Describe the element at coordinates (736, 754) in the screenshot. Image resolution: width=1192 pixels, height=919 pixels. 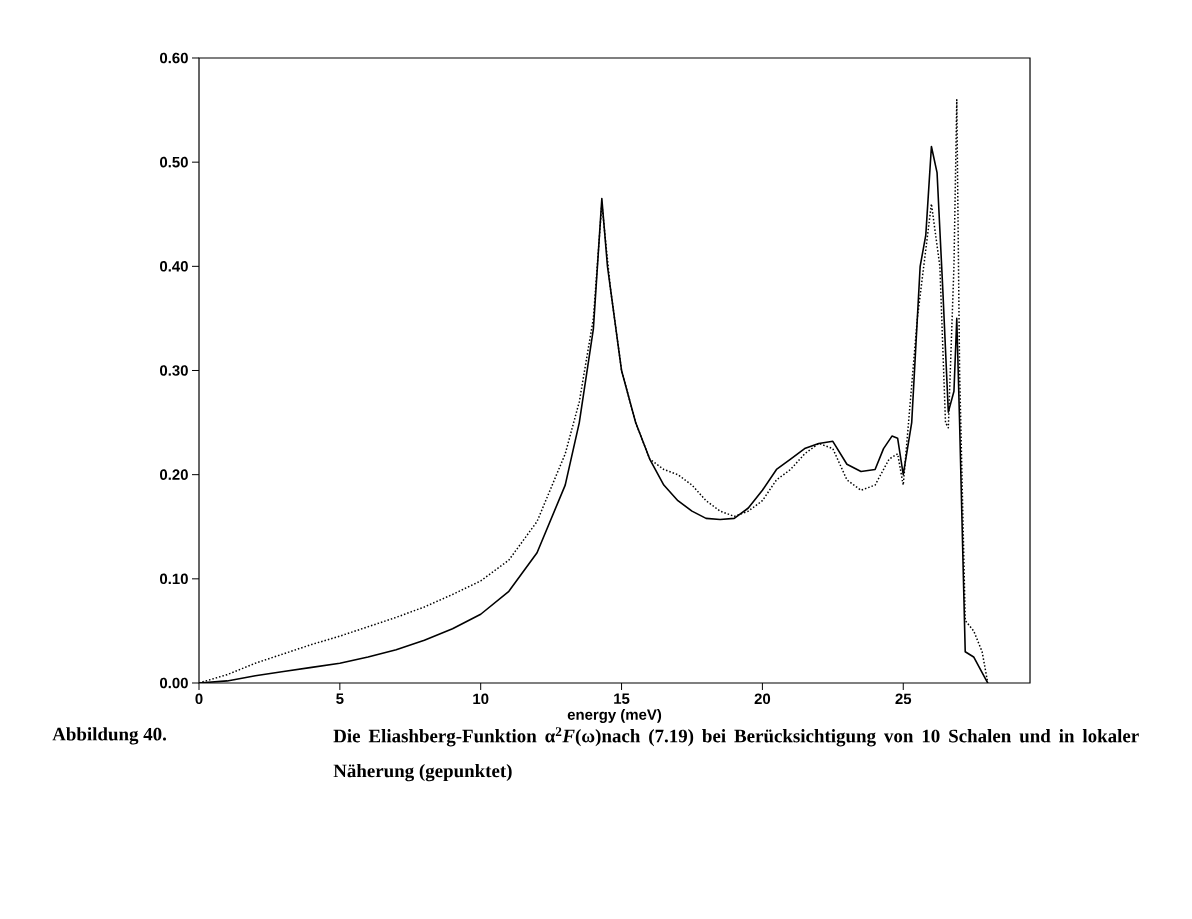
I see `text: Die Eliashberg-Funktion α$^{2}$F(ω)nach (7.19) bei Berücksichtigung von 10 Schalen und in lokaler Näherung (gepunktet)` at that location.